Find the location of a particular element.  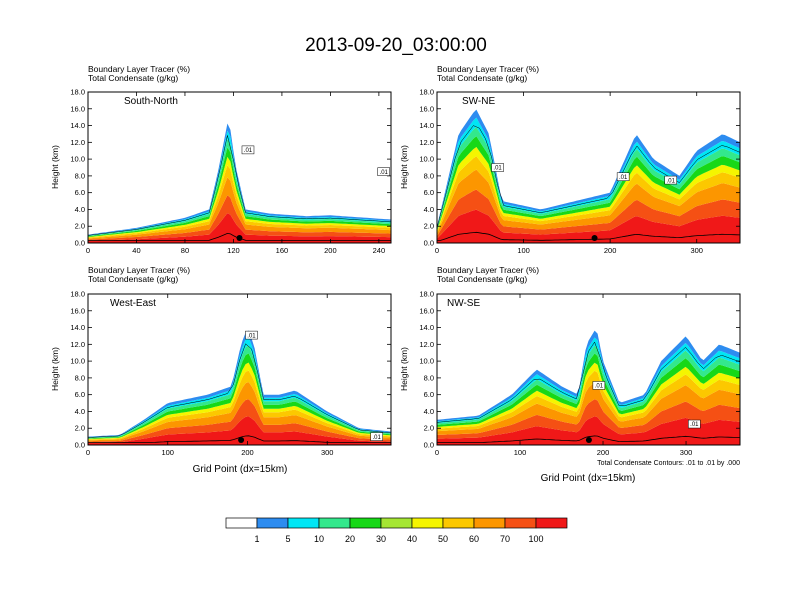

x-axis-label: Grid Point (dx=15km) is located at coordinates (240, 469).